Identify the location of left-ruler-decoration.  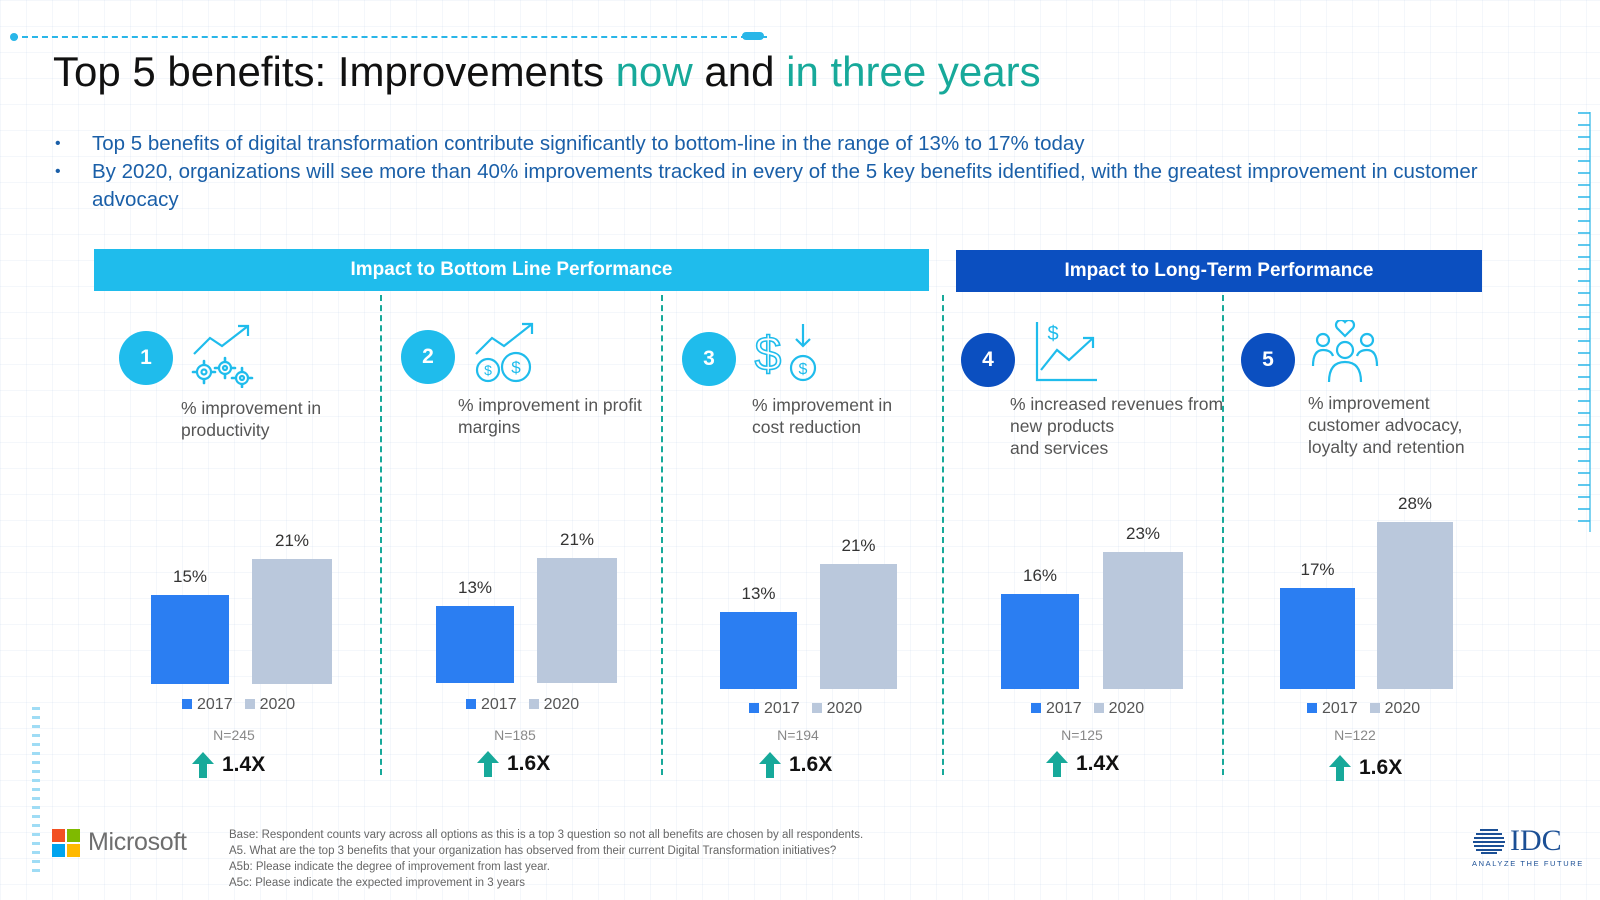
(36, 789).